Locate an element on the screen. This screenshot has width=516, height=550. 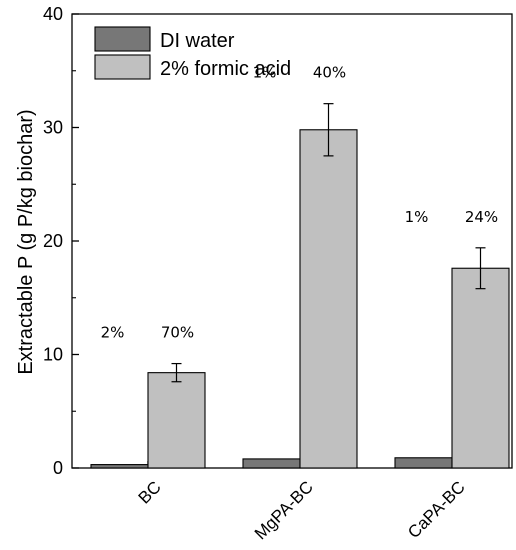
x-axis: BC MgPA-BC CaPA-BC is located at coordinates (302, 502).